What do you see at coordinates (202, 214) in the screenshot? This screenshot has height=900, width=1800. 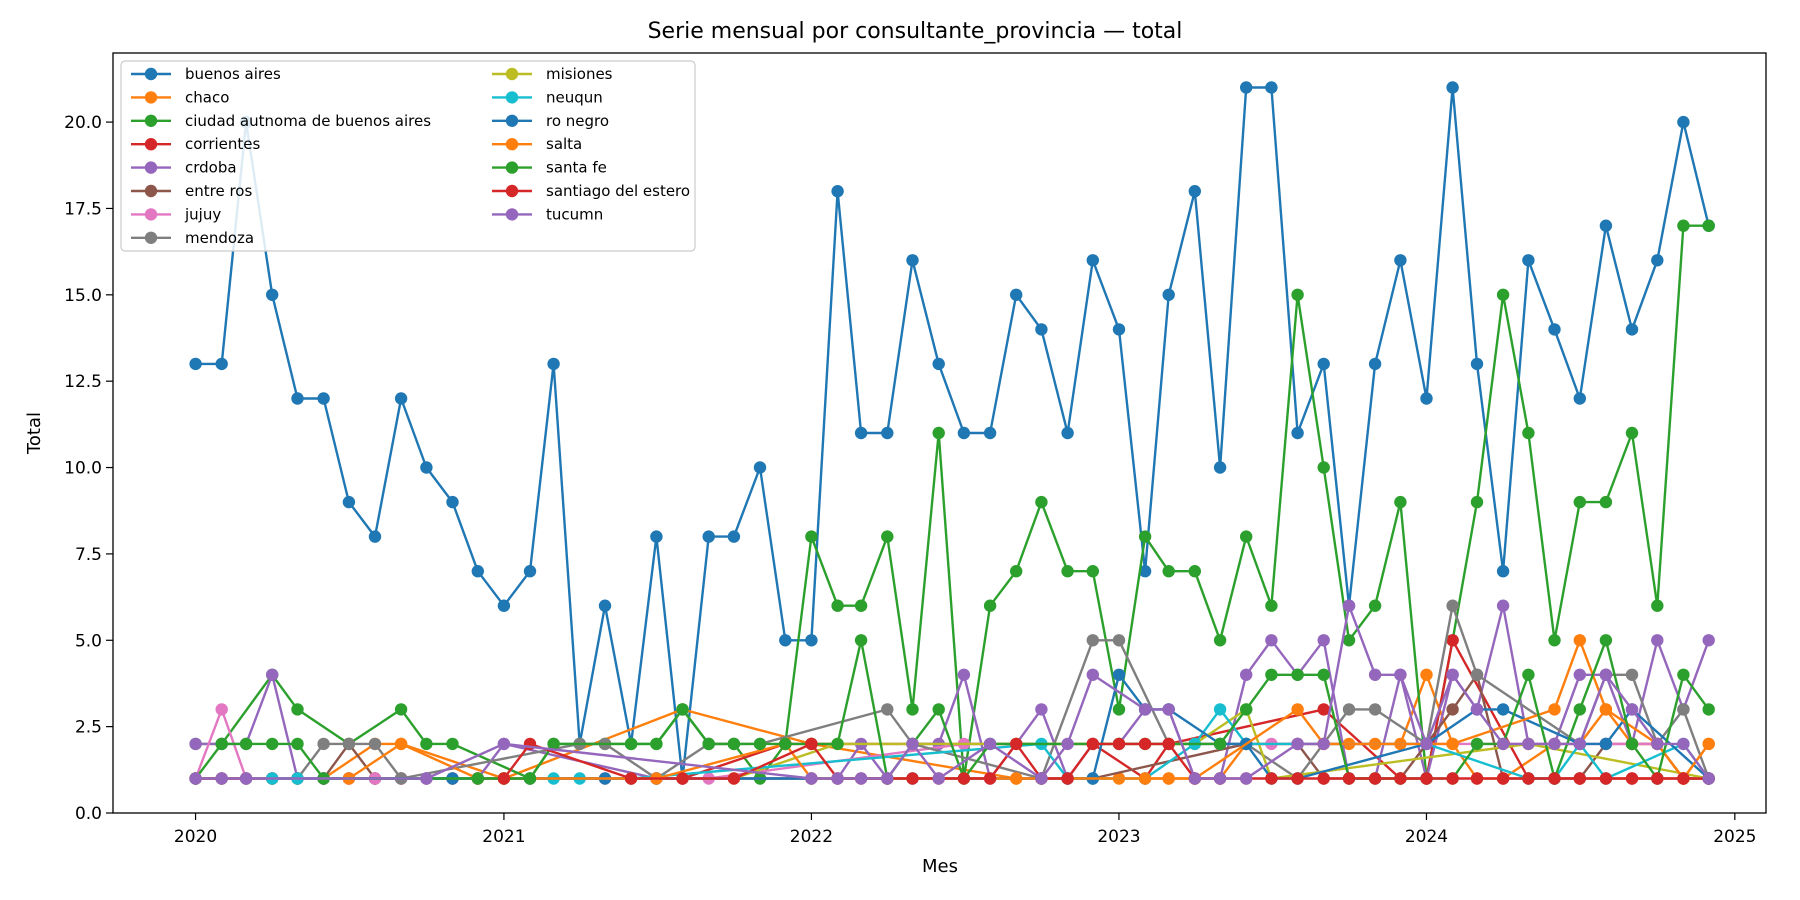 I see `legend-label: jujuy` at bounding box center [202, 214].